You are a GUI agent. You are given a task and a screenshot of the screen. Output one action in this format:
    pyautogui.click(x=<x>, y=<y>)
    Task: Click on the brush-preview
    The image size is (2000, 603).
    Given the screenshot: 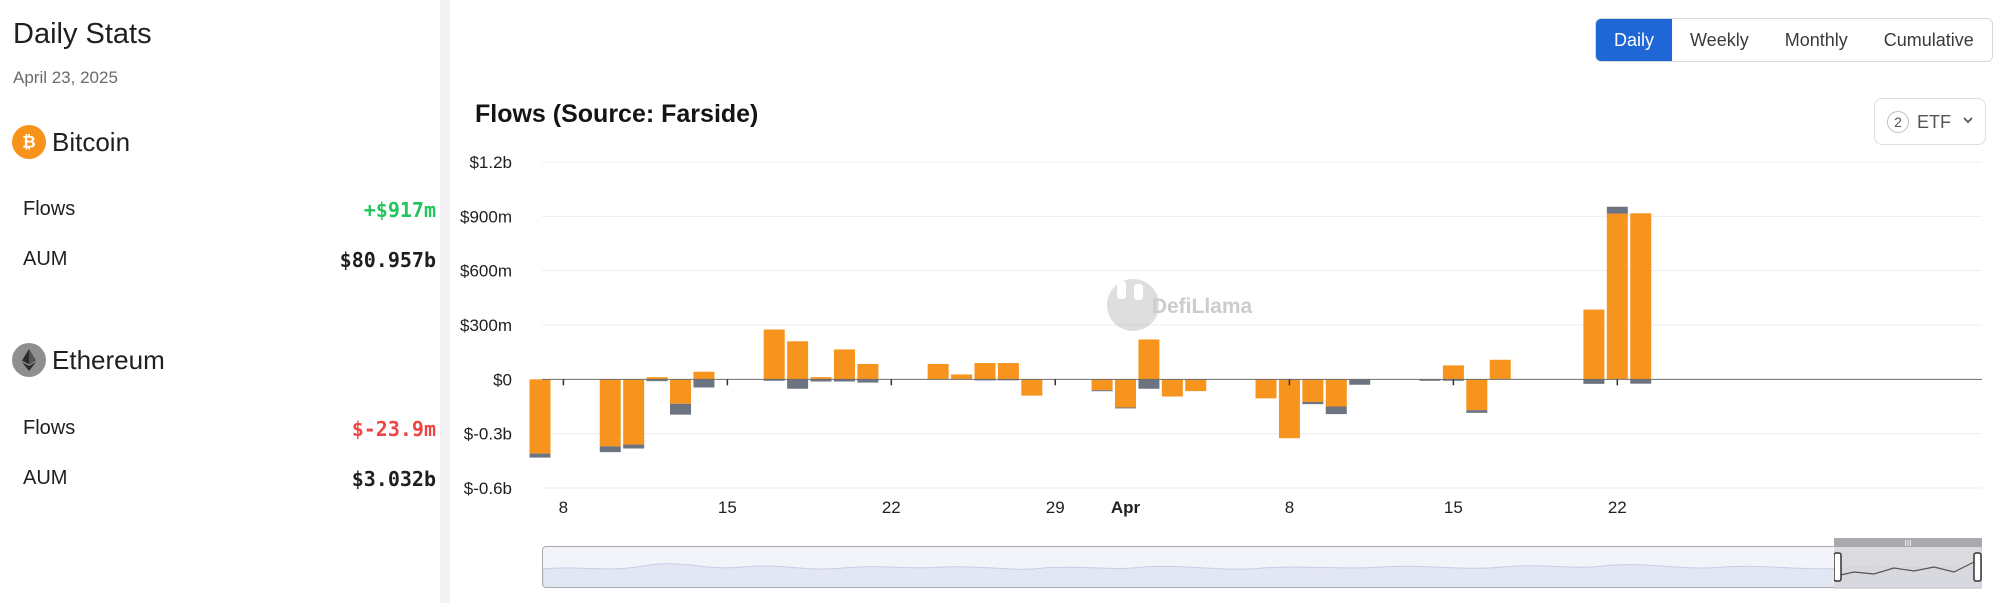 What is the action you would take?
    pyautogui.click(x=1262, y=575)
    